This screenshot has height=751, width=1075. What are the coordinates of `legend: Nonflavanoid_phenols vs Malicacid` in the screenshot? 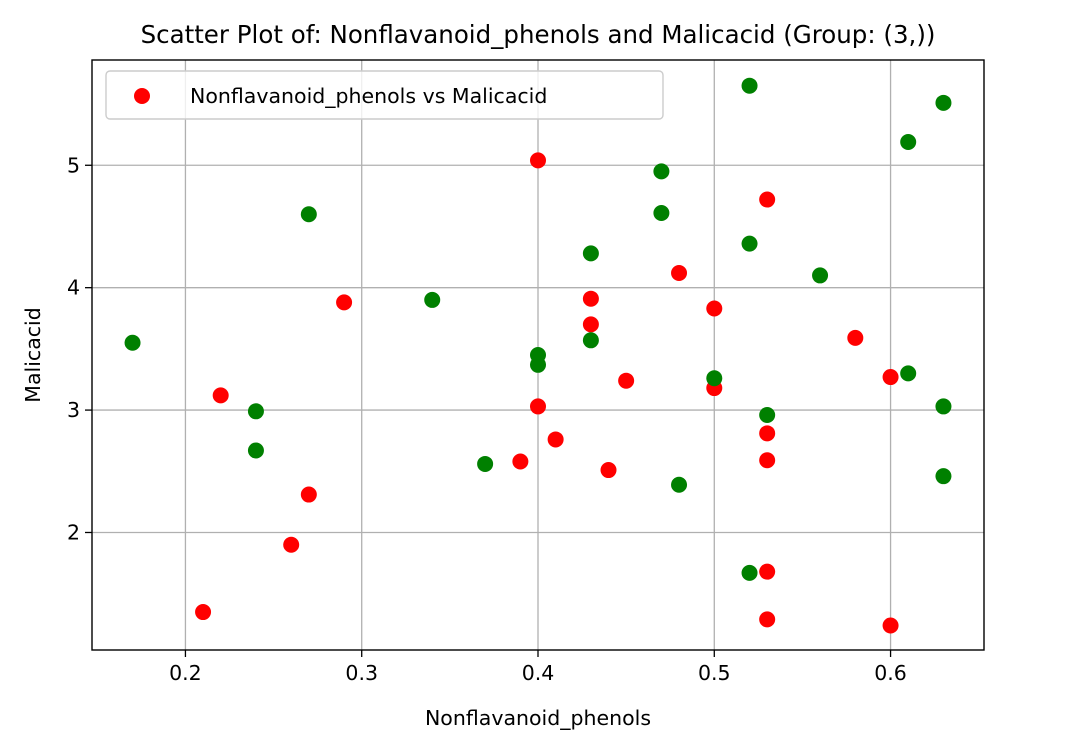 It's located at (384, 95).